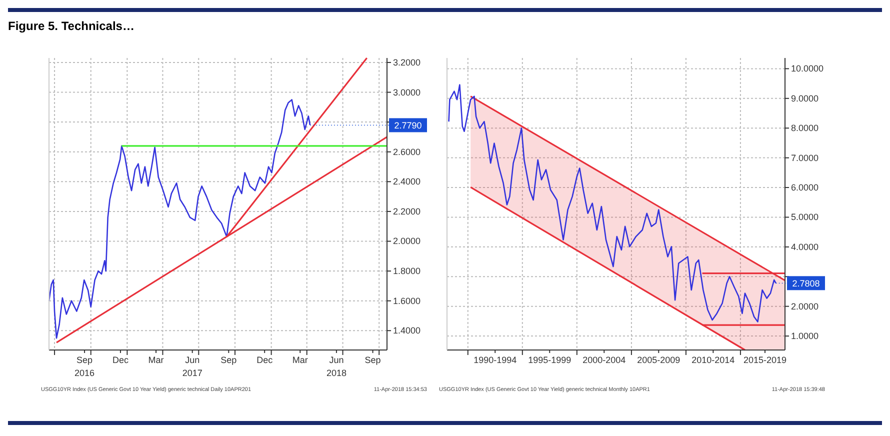 The height and width of the screenshot is (436, 890). What do you see at coordinates (407, 151) in the screenshot?
I see `y-tick-label: 2.6000` at bounding box center [407, 151].